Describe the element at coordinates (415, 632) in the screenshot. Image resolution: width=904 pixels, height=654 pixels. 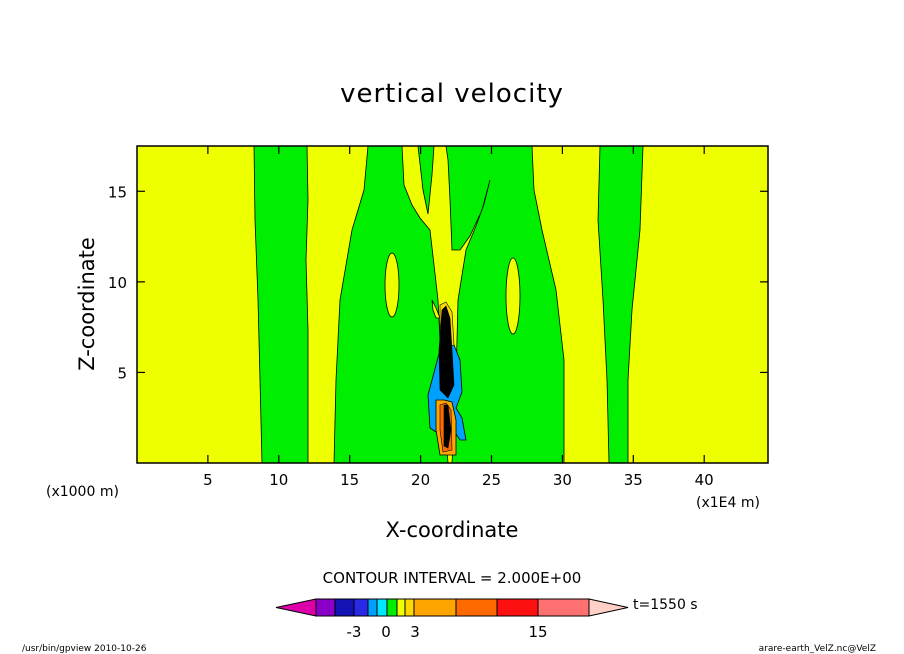
I see `colorbar-label: 3` at that location.